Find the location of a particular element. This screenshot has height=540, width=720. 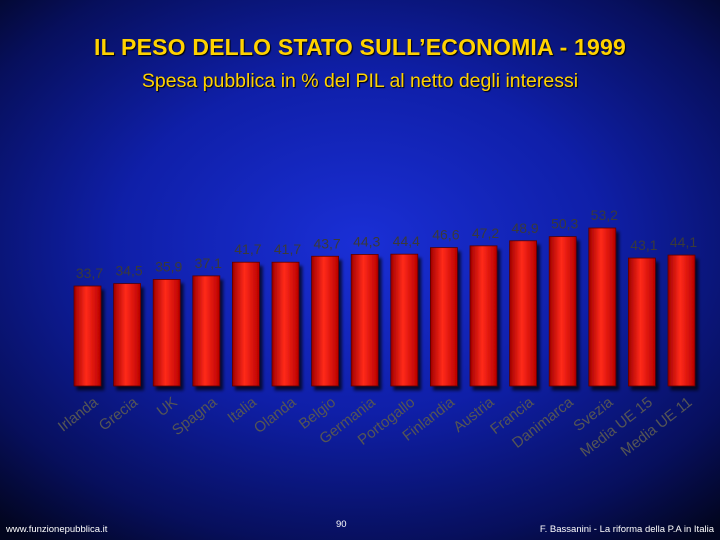

value-label: 44,4 is located at coordinates (406, 241).